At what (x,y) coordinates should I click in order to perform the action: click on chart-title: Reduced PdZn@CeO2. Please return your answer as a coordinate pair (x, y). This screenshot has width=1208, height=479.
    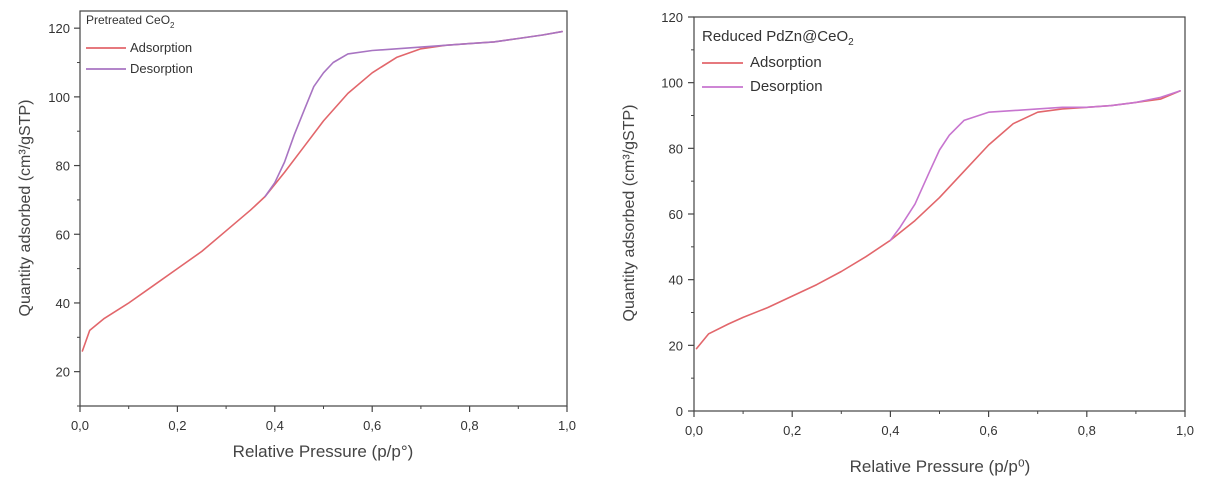
    Looking at the image, I should click on (778, 38).